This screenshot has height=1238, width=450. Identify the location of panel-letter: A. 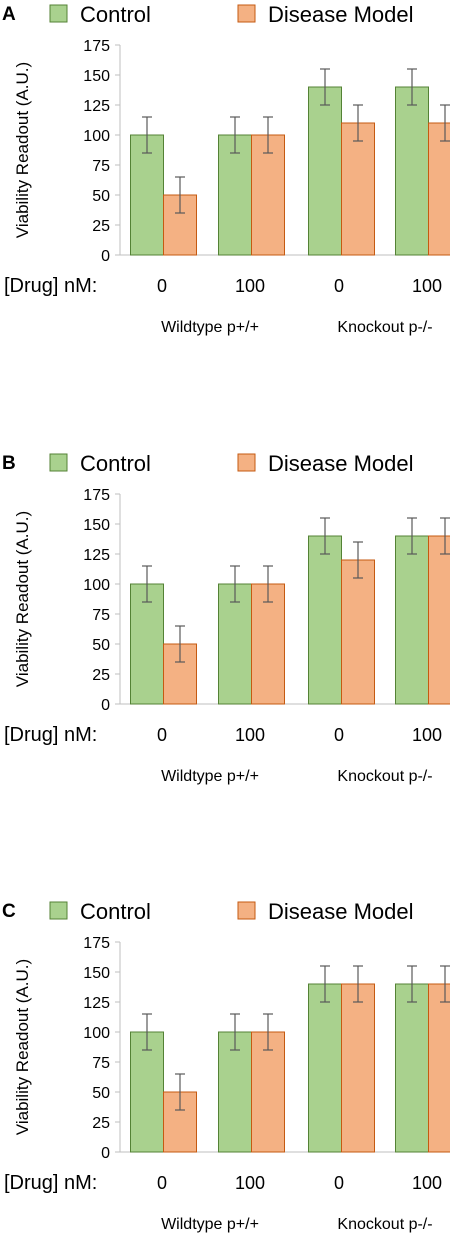
(9, 14).